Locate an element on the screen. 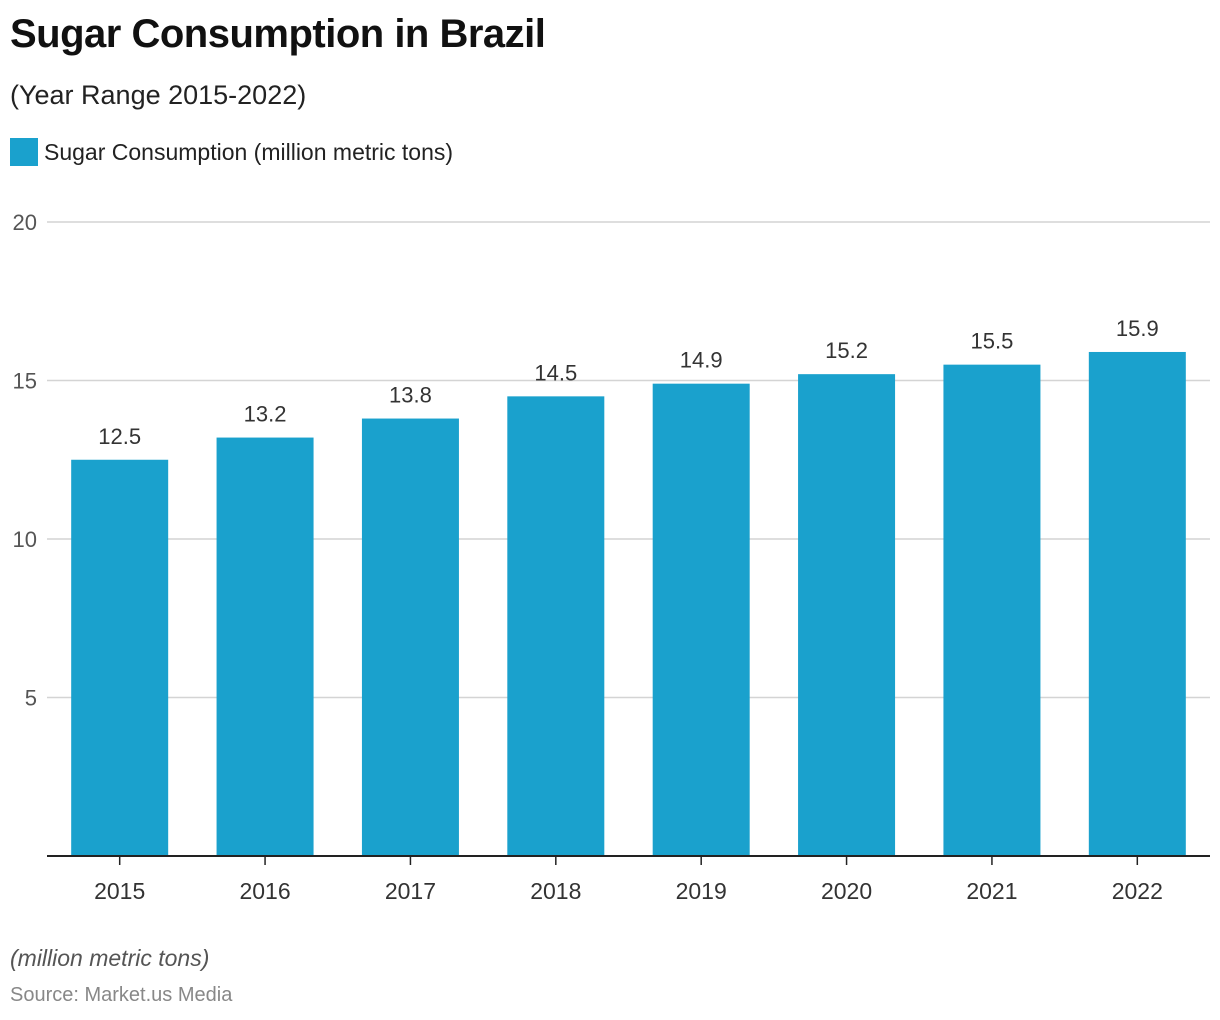 This screenshot has width=1220, height=1020. legend-swatch is located at coordinates (24, 152).